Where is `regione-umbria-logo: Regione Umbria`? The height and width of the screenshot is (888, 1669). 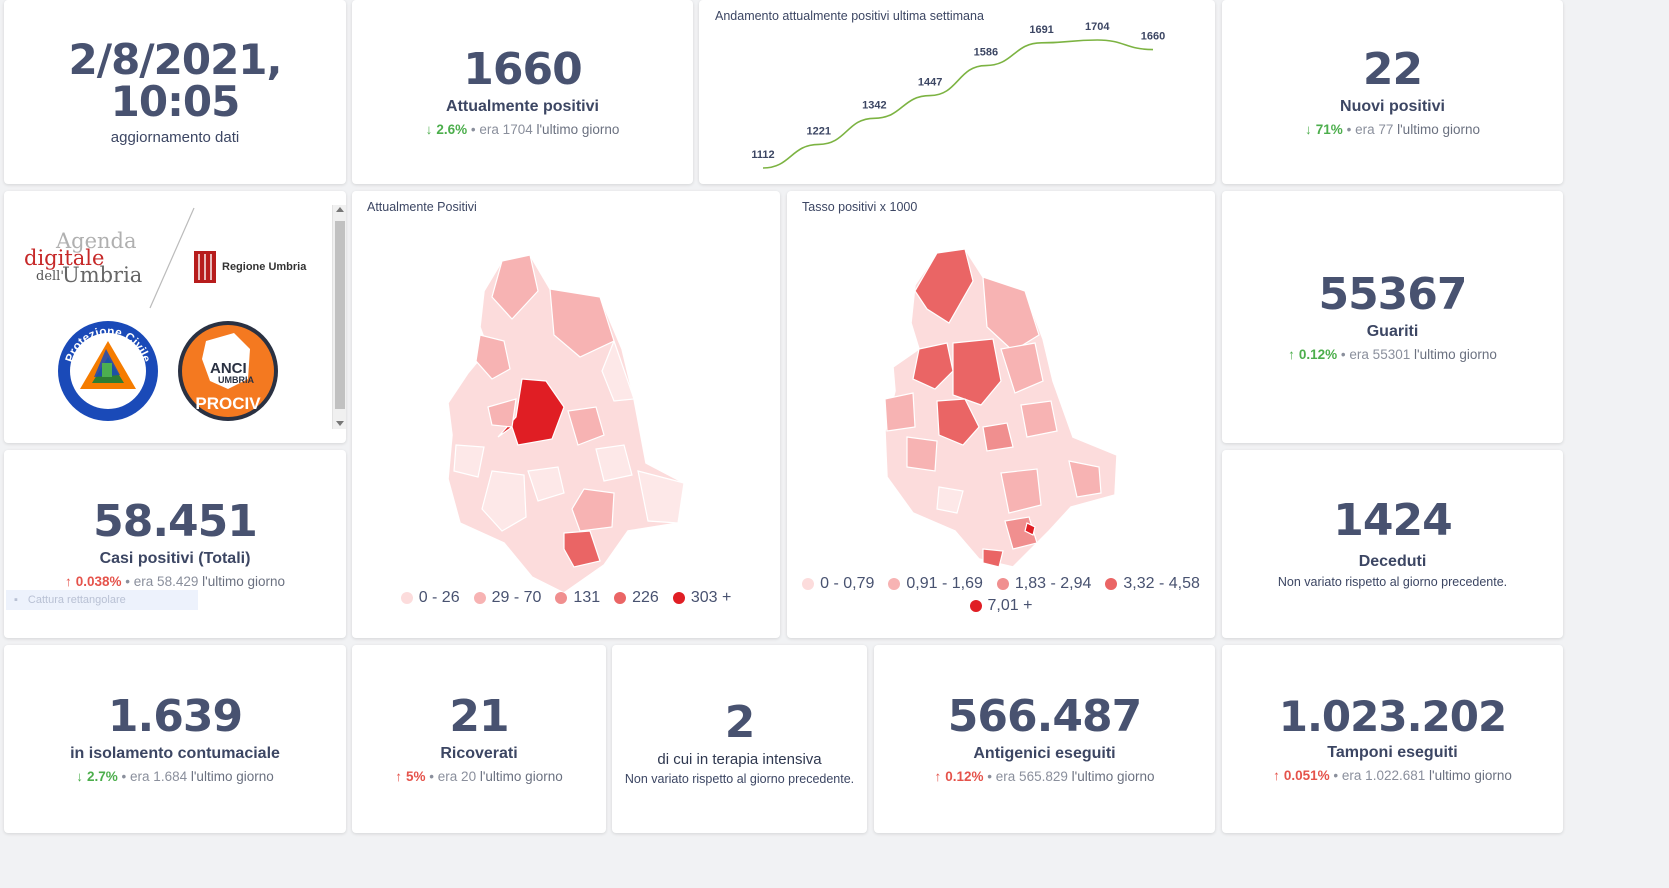 regione-umbria-logo: Regione Umbria is located at coordinates (250, 267).